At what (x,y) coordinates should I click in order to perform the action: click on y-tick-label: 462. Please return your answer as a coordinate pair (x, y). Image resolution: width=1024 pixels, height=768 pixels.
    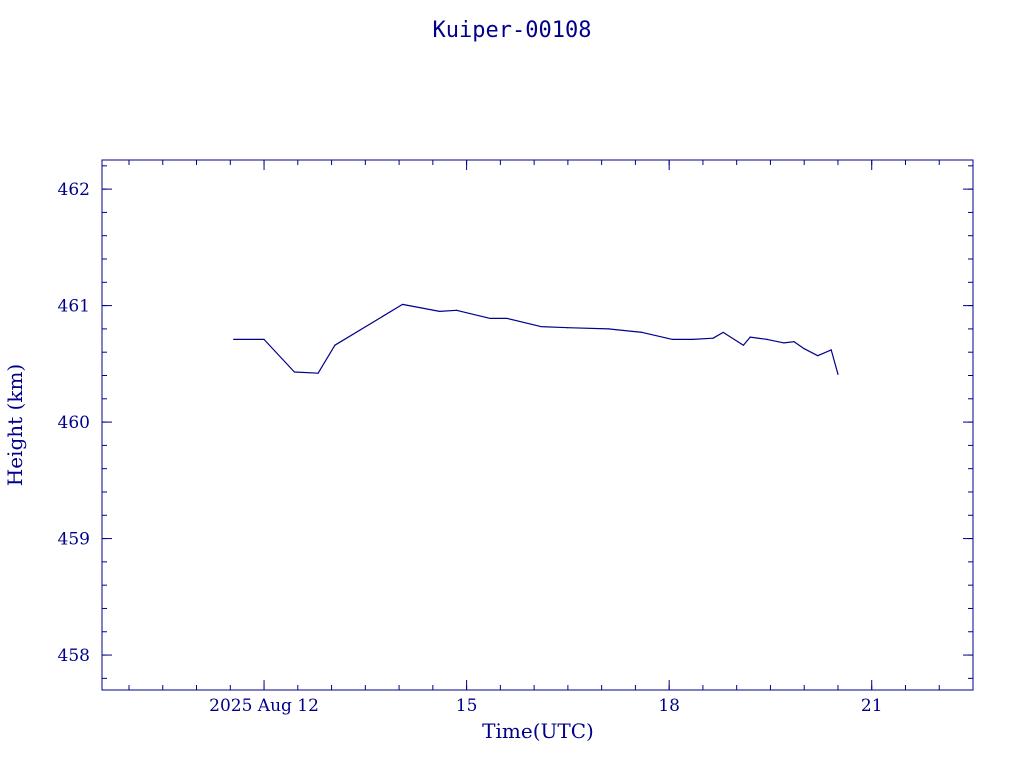
    Looking at the image, I should click on (74, 190).